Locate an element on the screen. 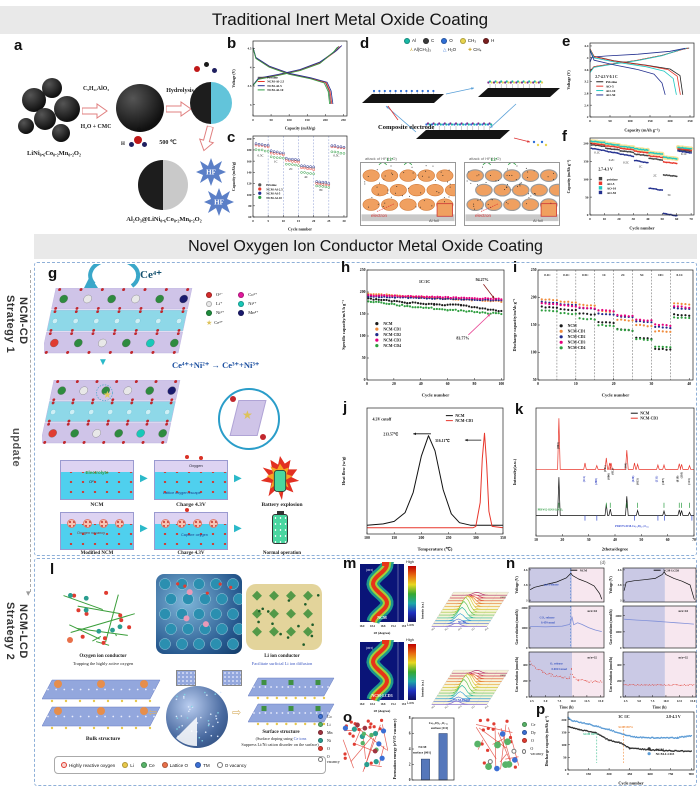  svg-text: 0.2C is located at coordinates (612, 160).